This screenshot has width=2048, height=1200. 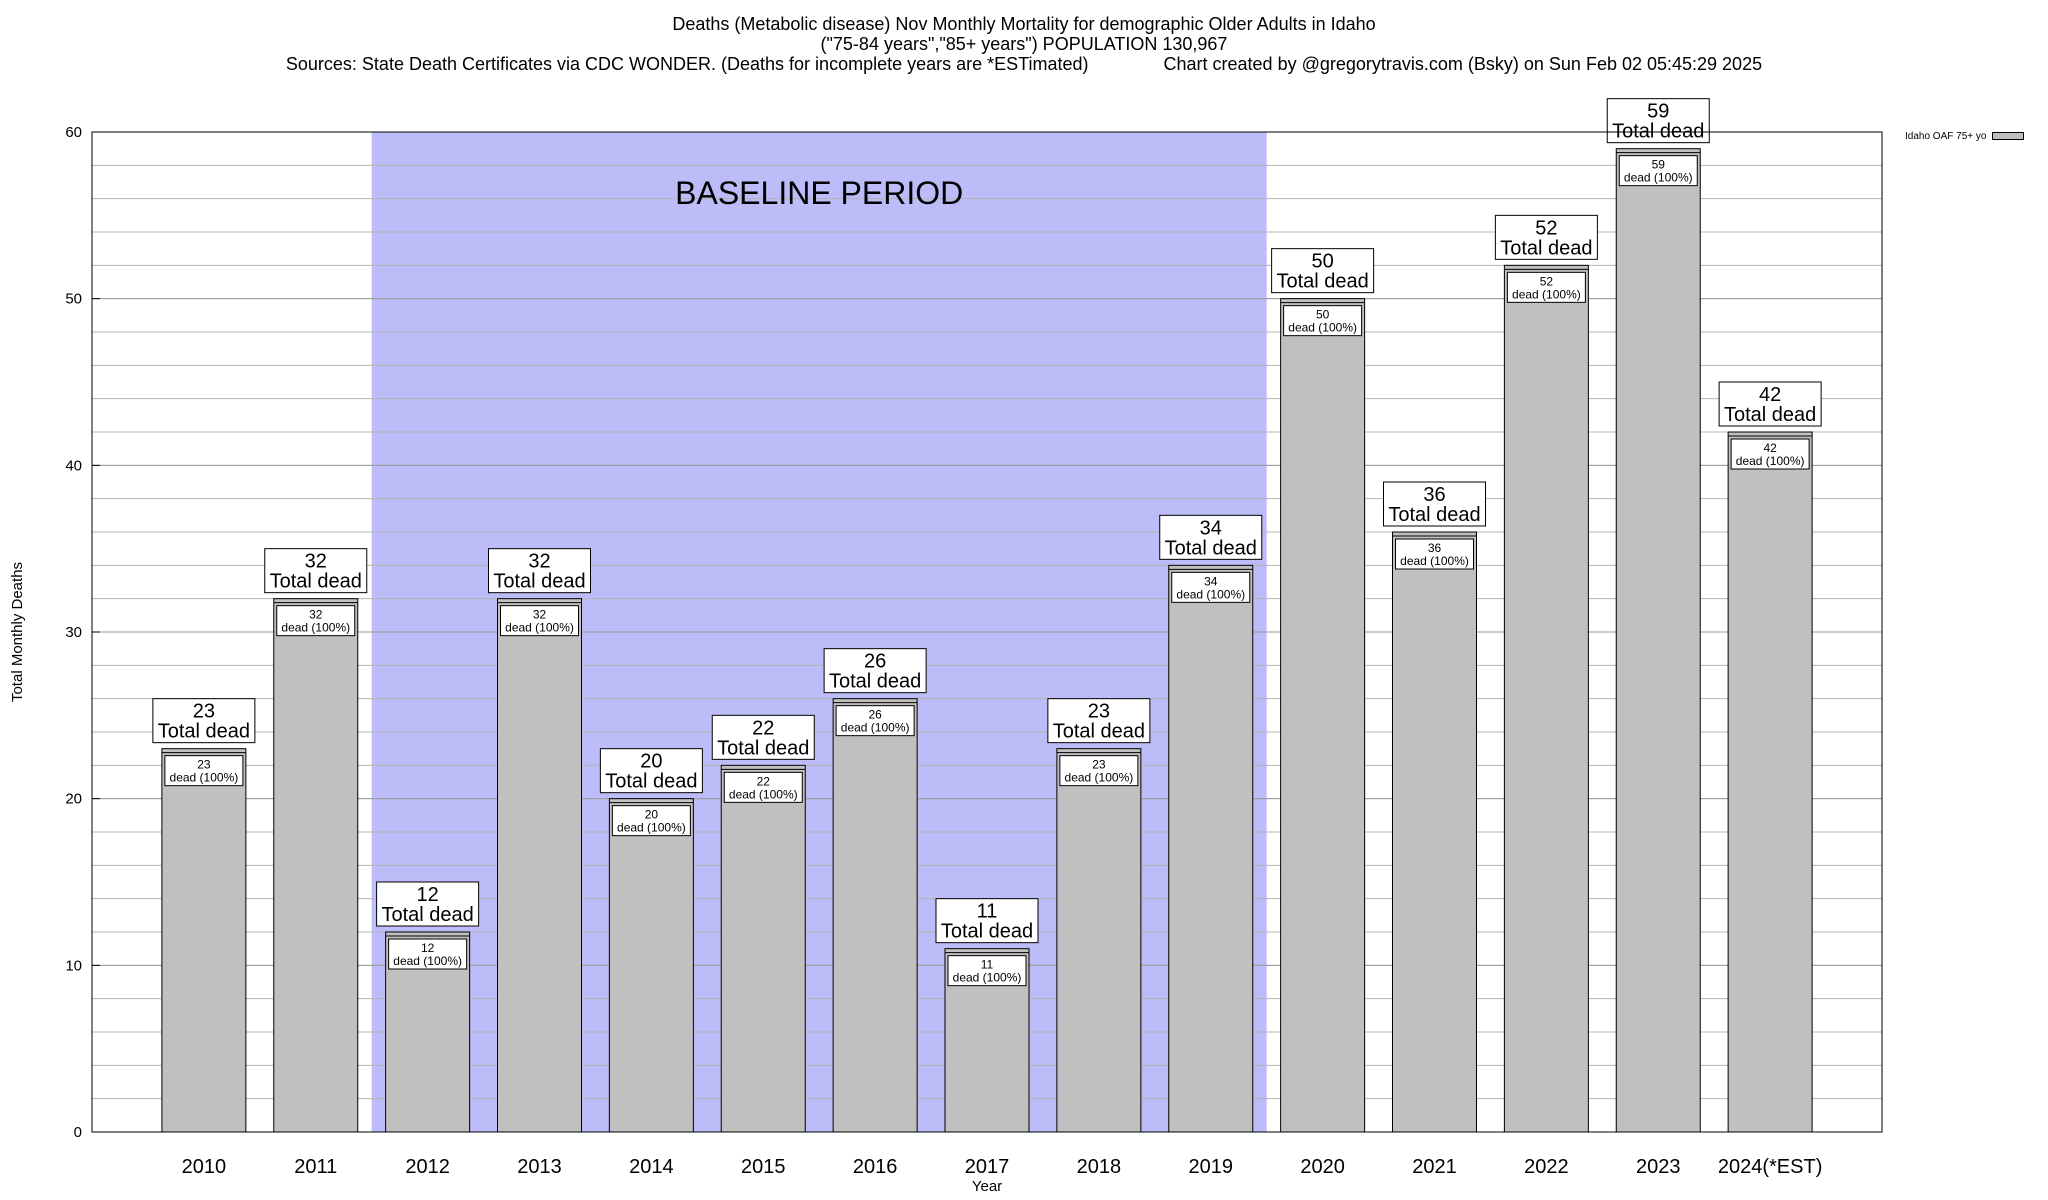 I want to click on bar-total-value: 50, so click(x=1323, y=262).